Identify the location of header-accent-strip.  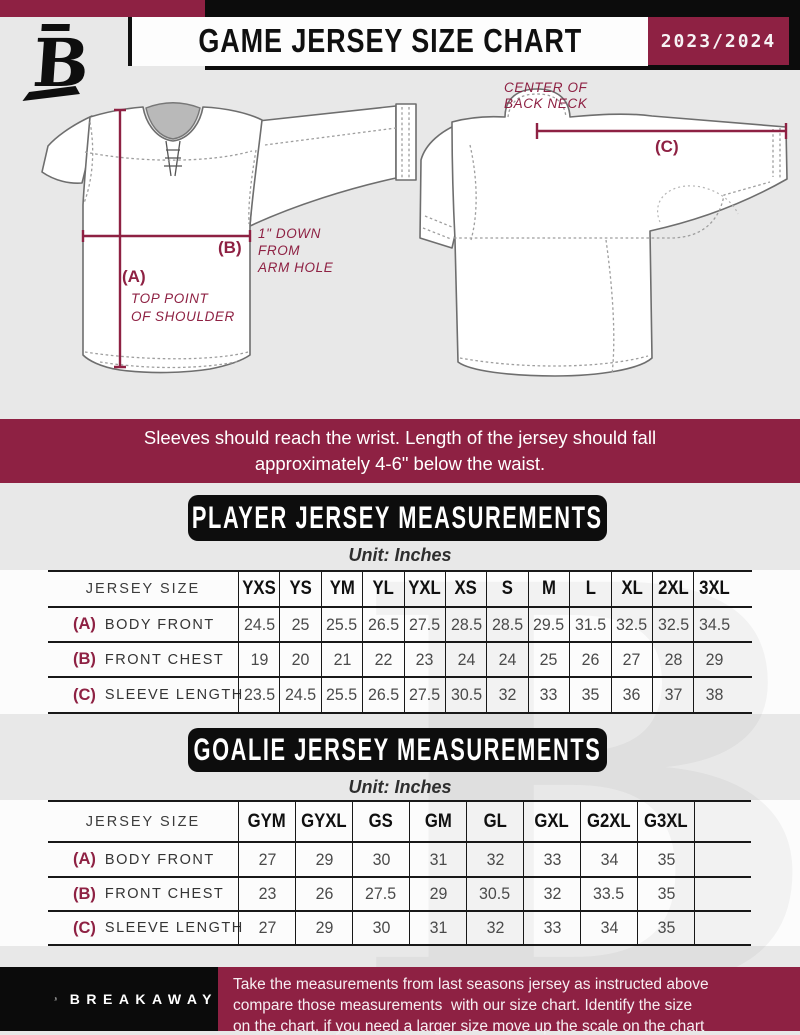
(102, 8).